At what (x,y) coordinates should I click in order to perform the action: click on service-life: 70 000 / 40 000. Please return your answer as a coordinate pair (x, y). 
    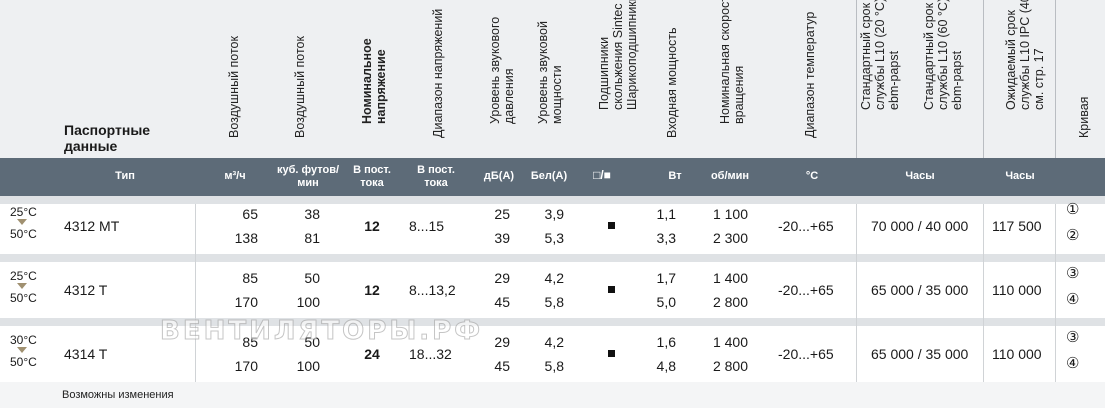
    Looking at the image, I should click on (920, 226).